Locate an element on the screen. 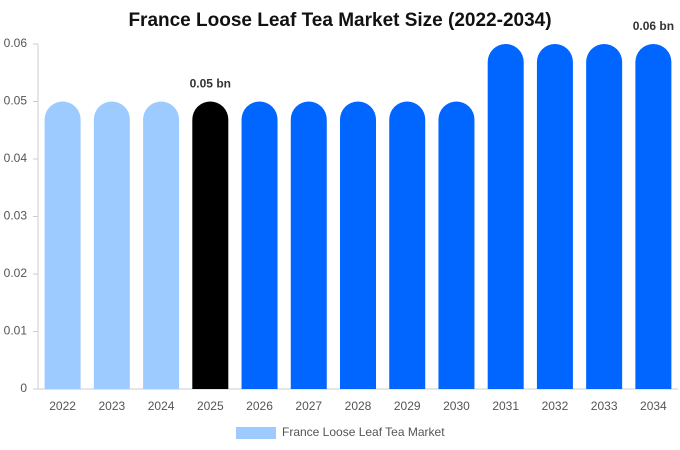 Image resolution: width=680 pixels, height=450 pixels. x-tick-label: 2032 is located at coordinates (555, 406).